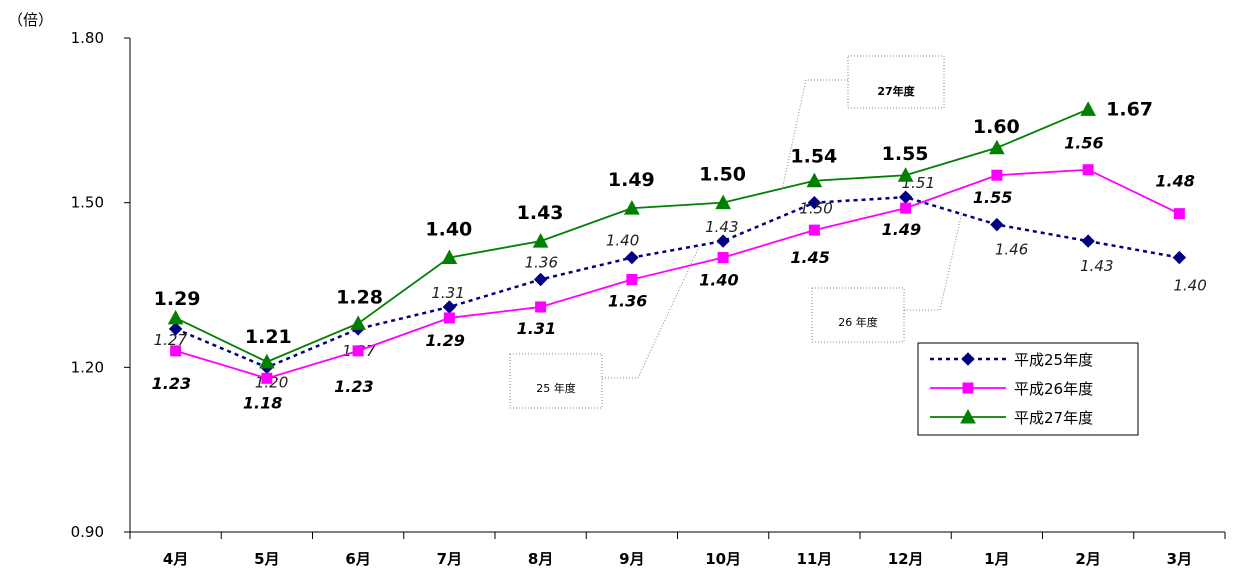 This screenshot has width=1235, height=576. What do you see at coordinates (1083, 143) in the screenshot?
I see `data-label: 1.56` at bounding box center [1083, 143].